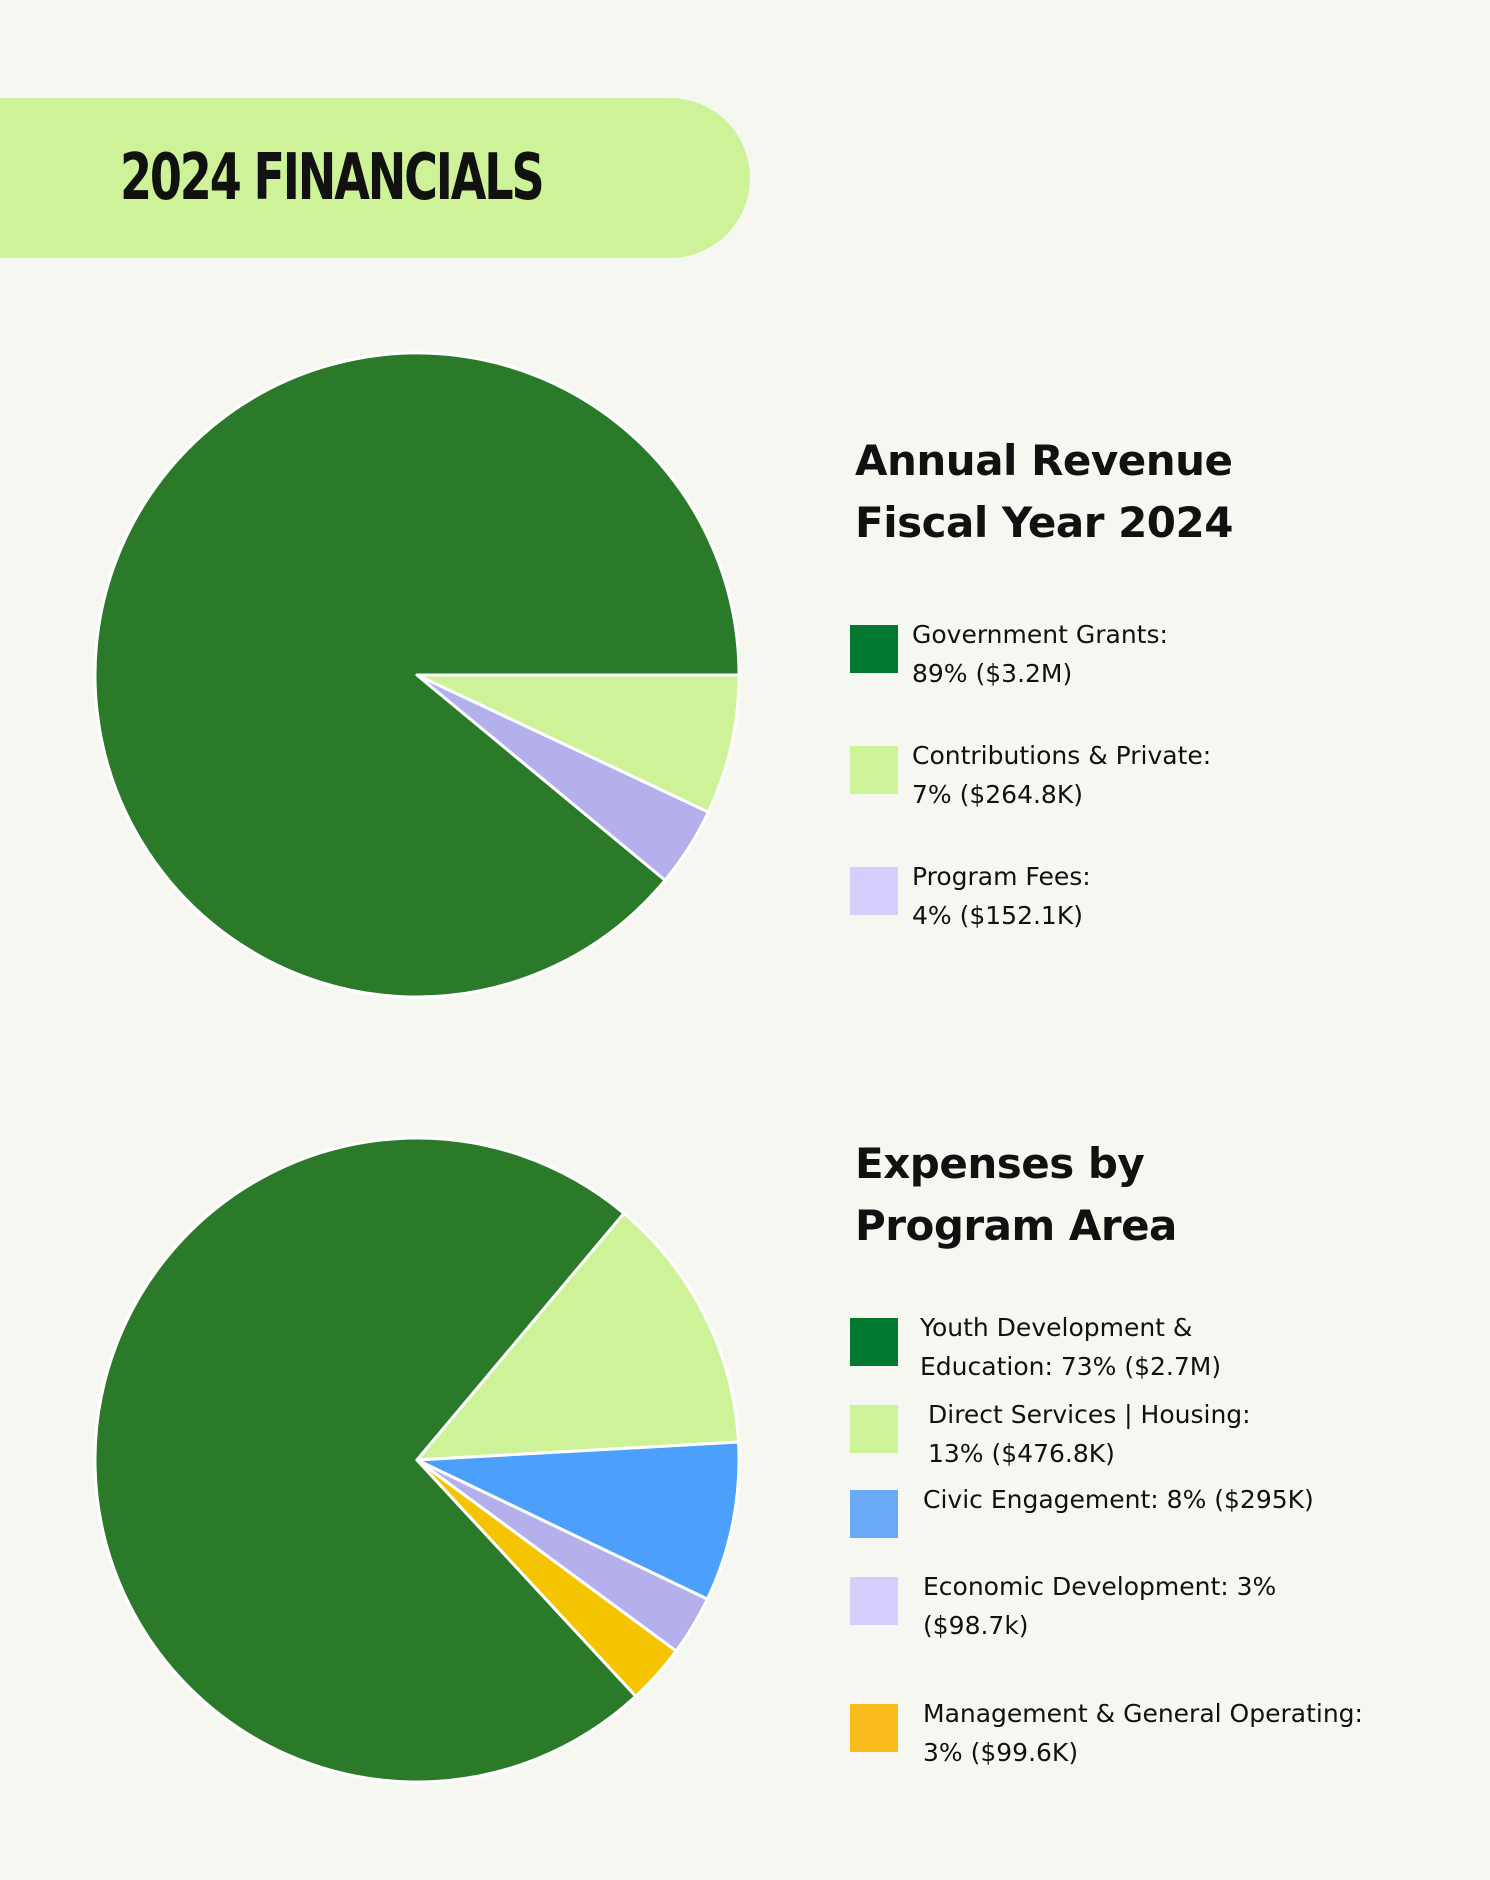 The width and height of the screenshot is (1490, 1880). What do you see at coordinates (365, 1460) in the screenshot?
I see `pie-slice-youth-development-education` at bounding box center [365, 1460].